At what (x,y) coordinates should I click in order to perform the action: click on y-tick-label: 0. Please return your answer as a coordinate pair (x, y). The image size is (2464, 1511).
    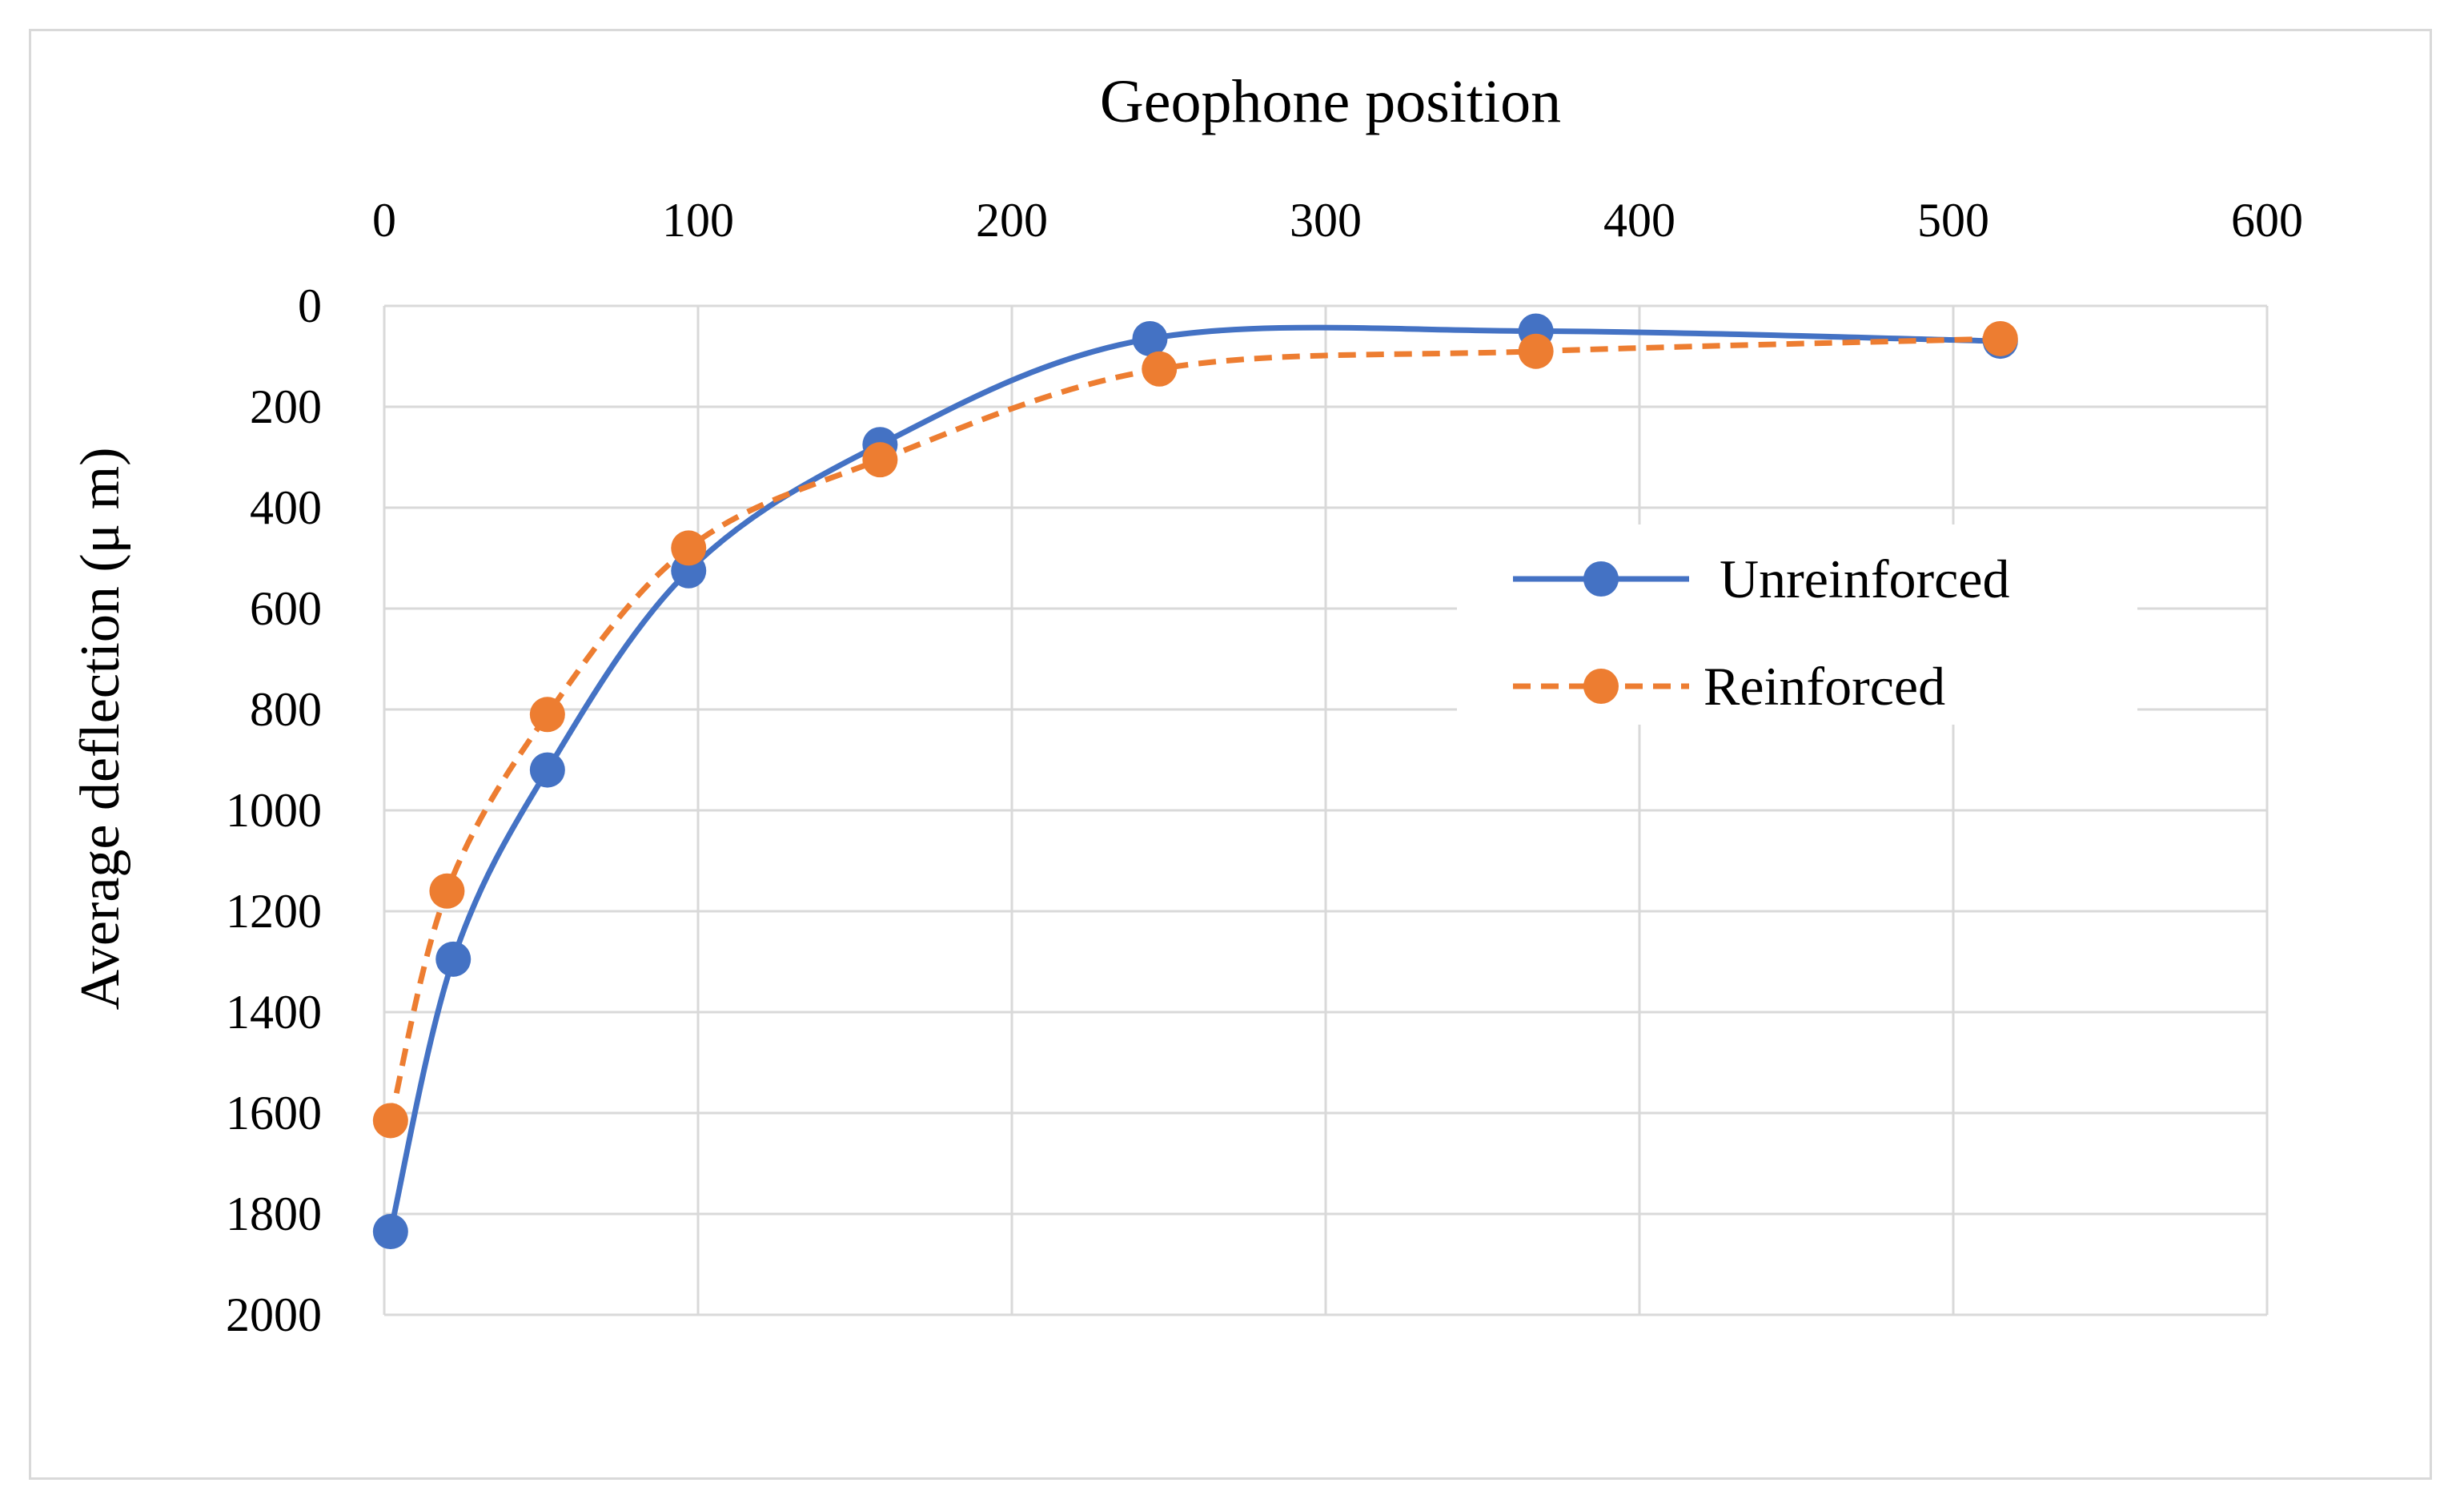
    Looking at the image, I should click on (310, 305).